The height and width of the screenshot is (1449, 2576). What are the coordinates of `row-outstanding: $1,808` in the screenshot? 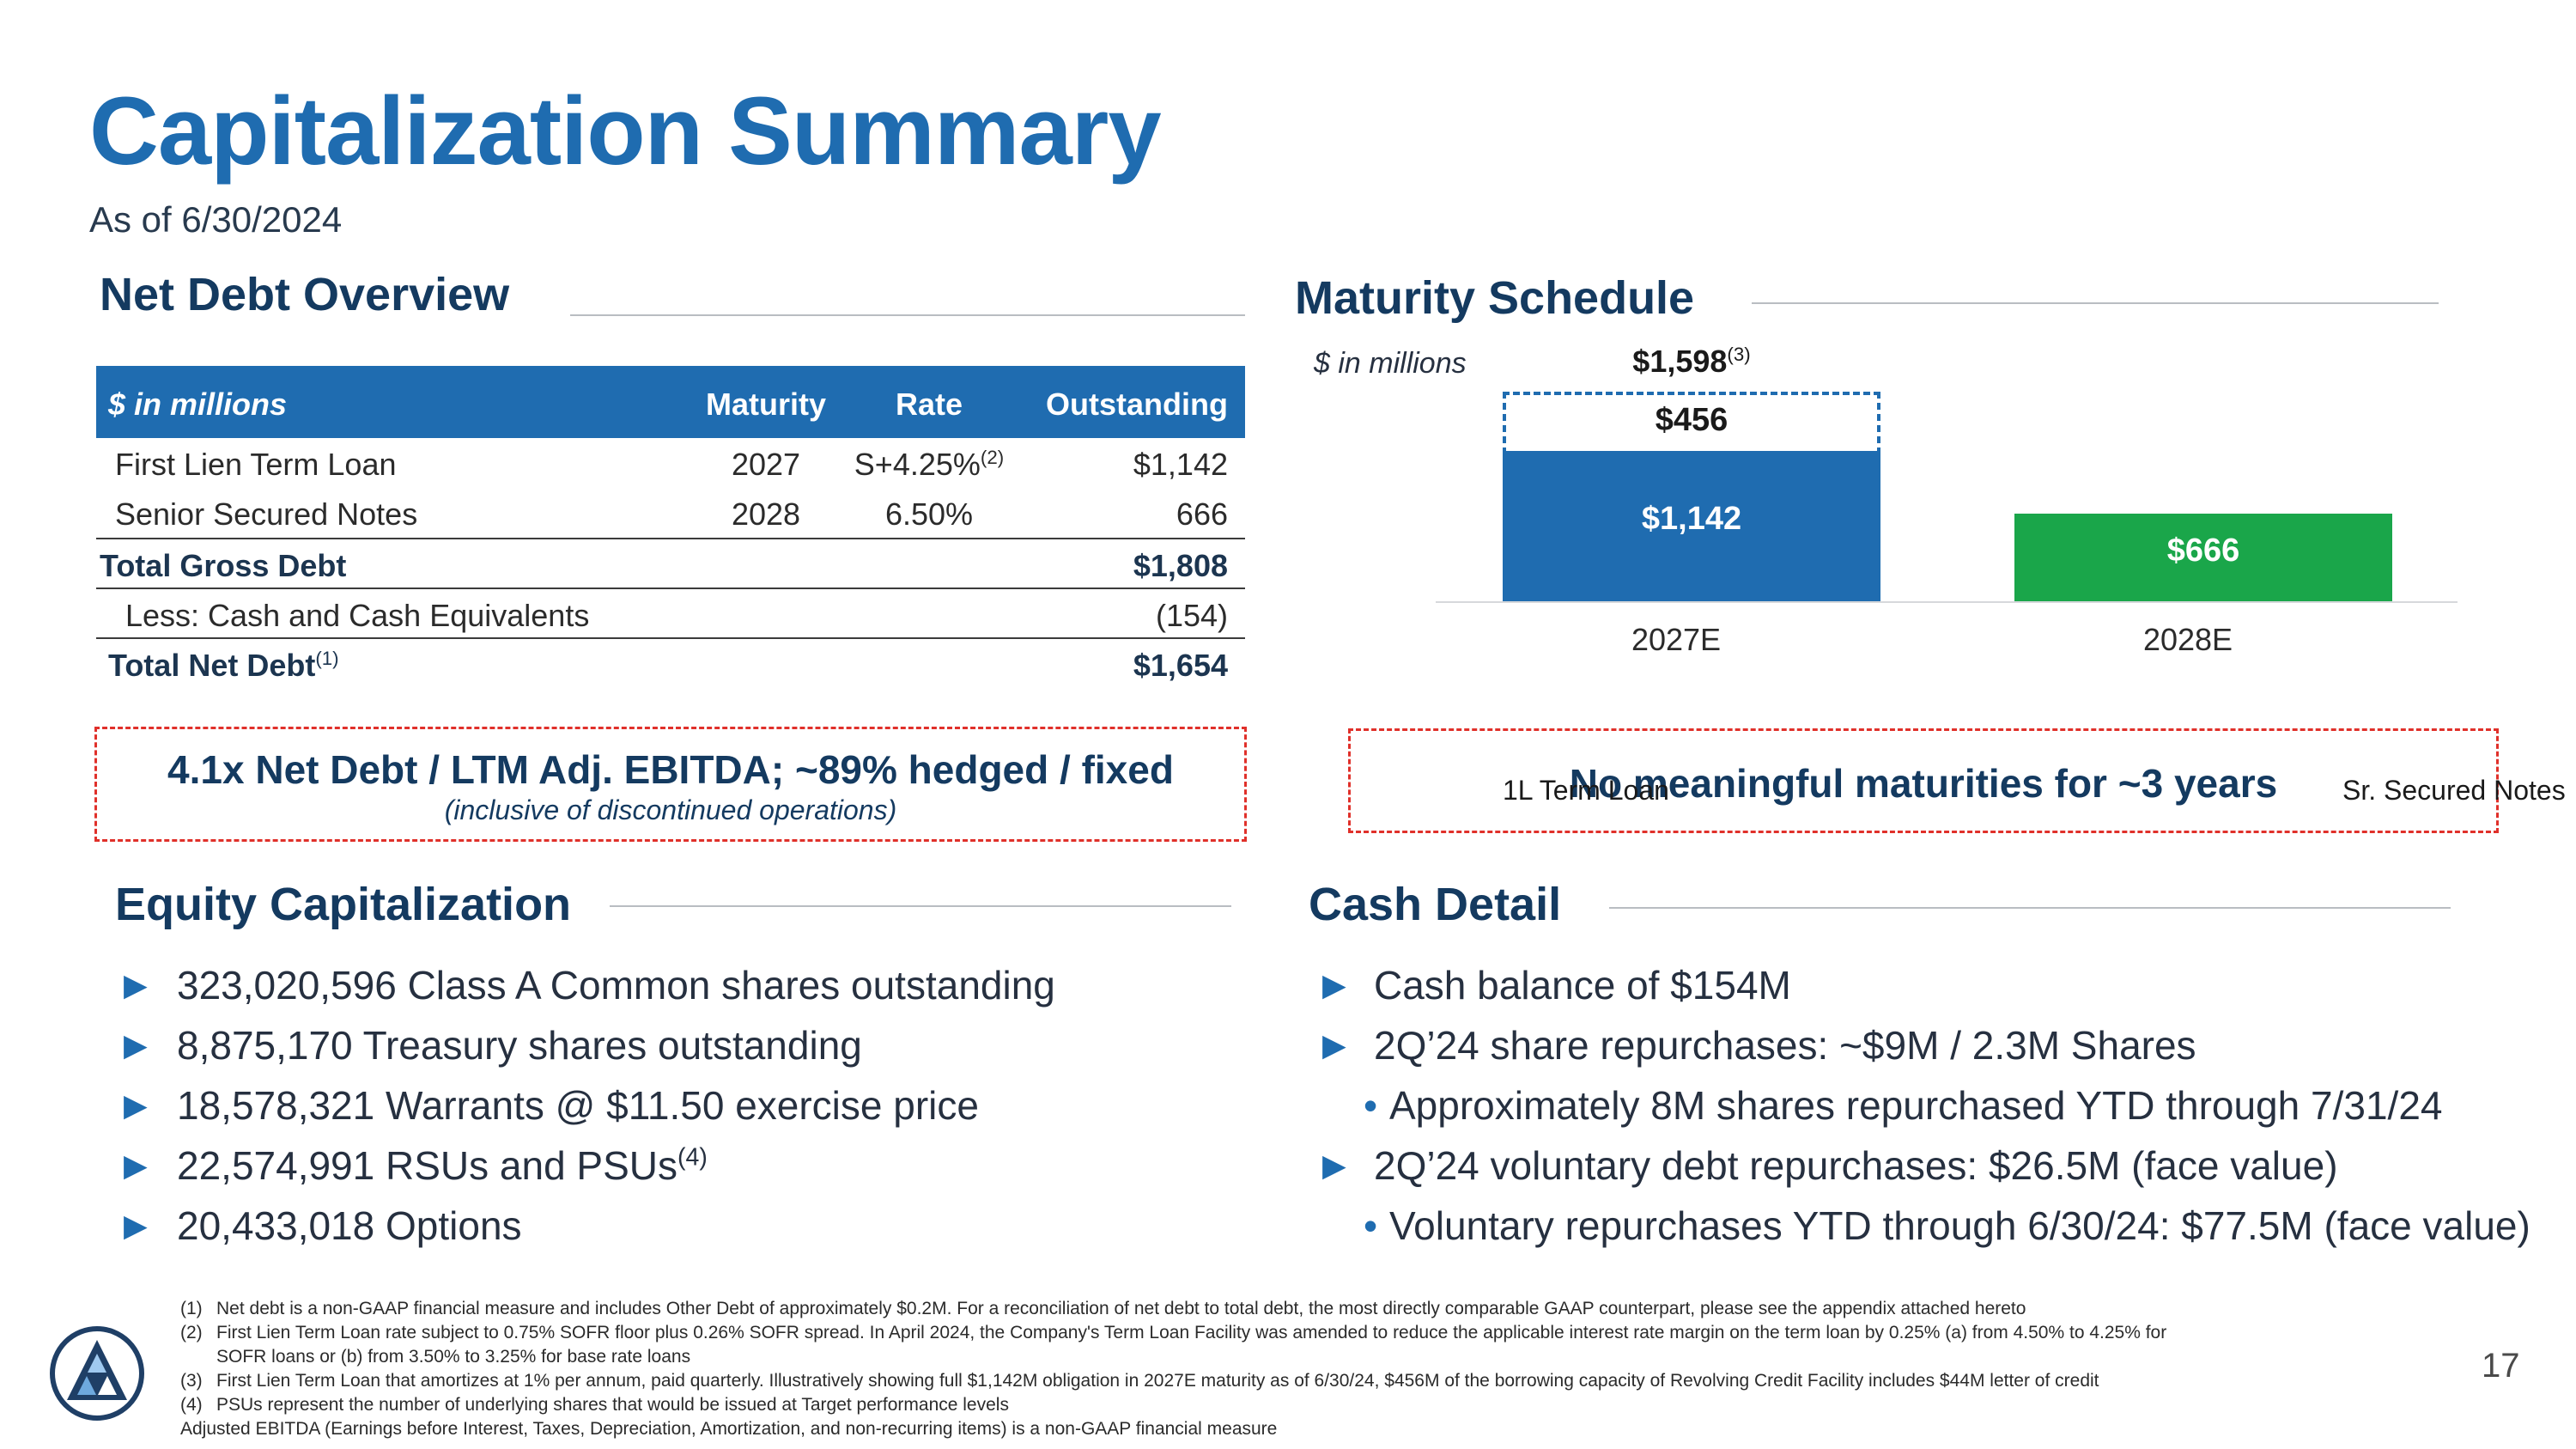 It's located at (1180, 565).